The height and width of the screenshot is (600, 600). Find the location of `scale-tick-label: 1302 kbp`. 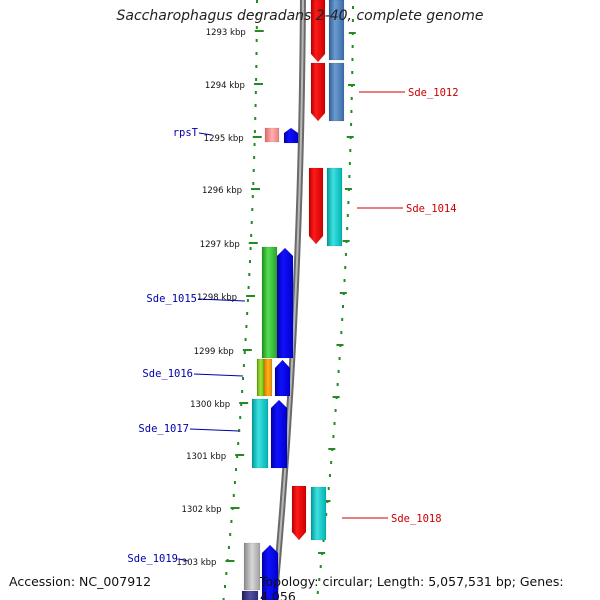

scale-tick-label: 1302 kbp is located at coordinates (201, 510).